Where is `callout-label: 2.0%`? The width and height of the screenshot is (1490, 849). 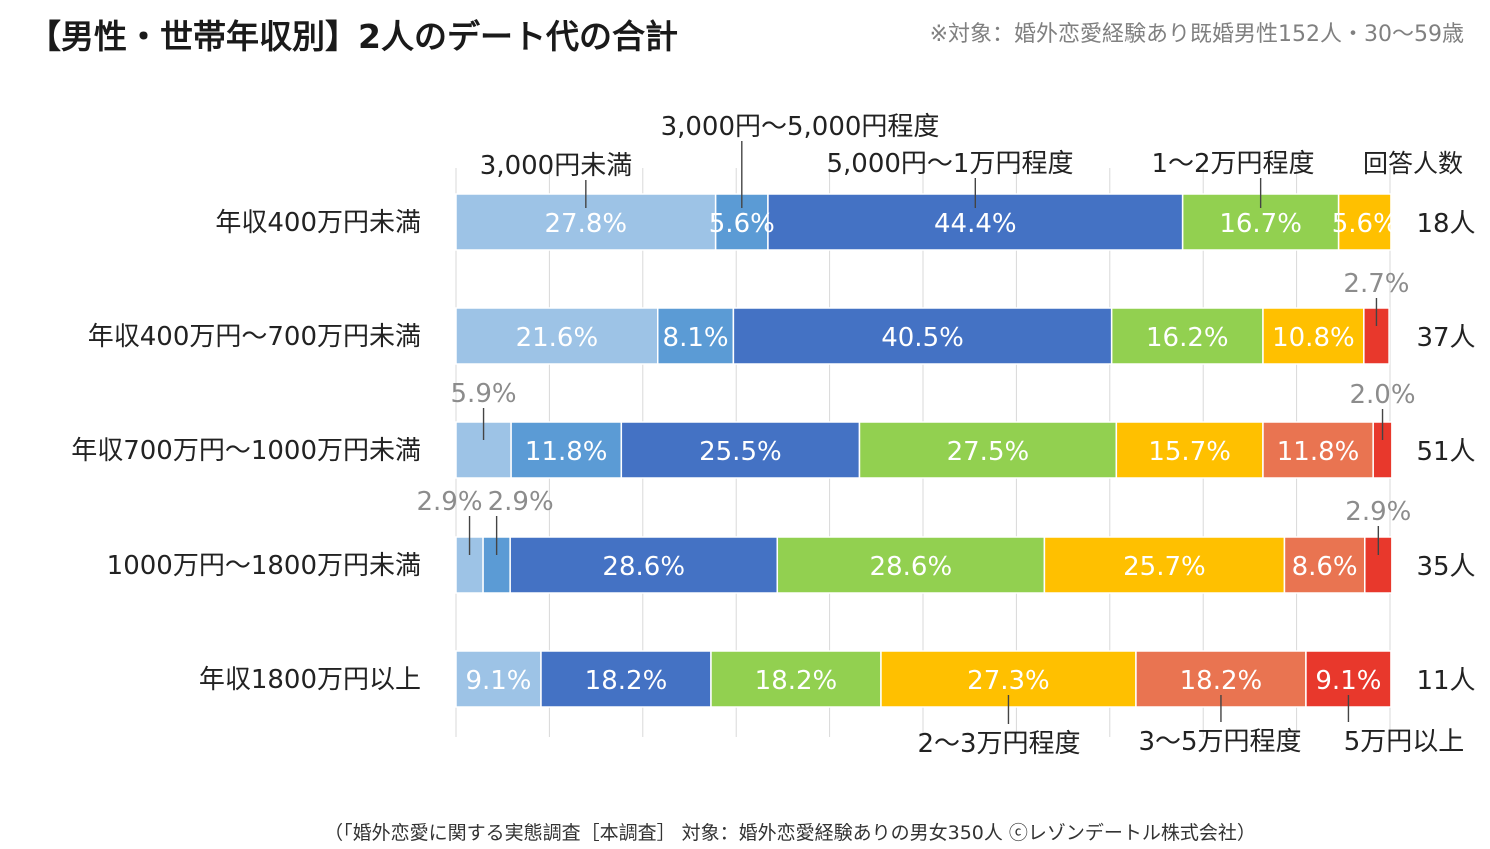
callout-label: 2.0% is located at coordinates (1382, 395).